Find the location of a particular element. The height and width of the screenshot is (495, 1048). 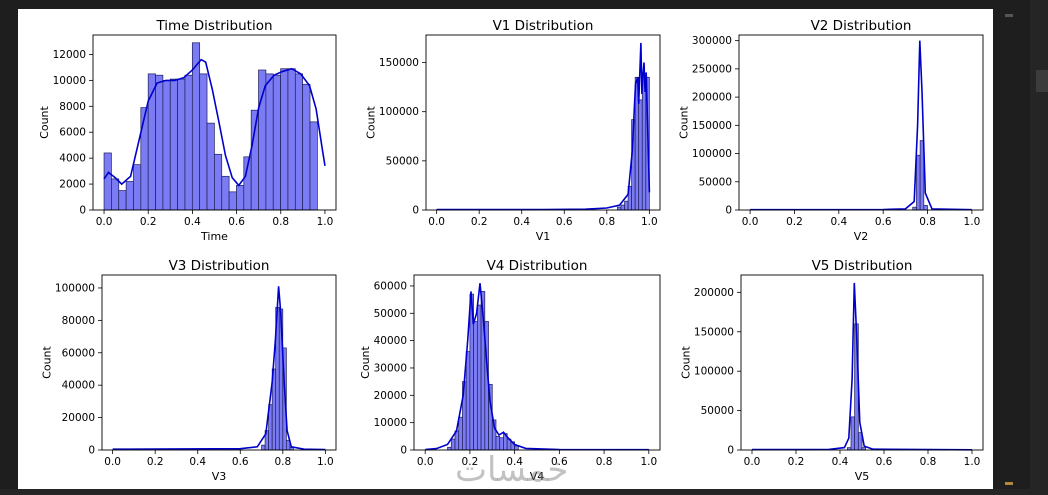

y-tick-label: 250000 is located at coordinates (712, 69).